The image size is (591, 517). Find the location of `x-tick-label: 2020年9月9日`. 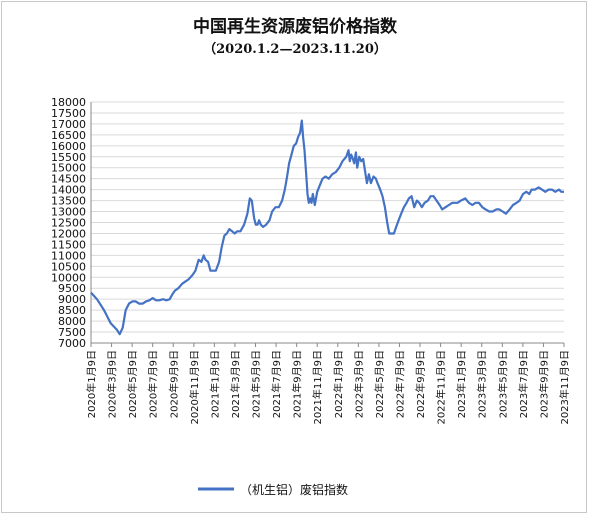

x-tick-label: 2020年9月9日 is located at coordinates (173, 384).